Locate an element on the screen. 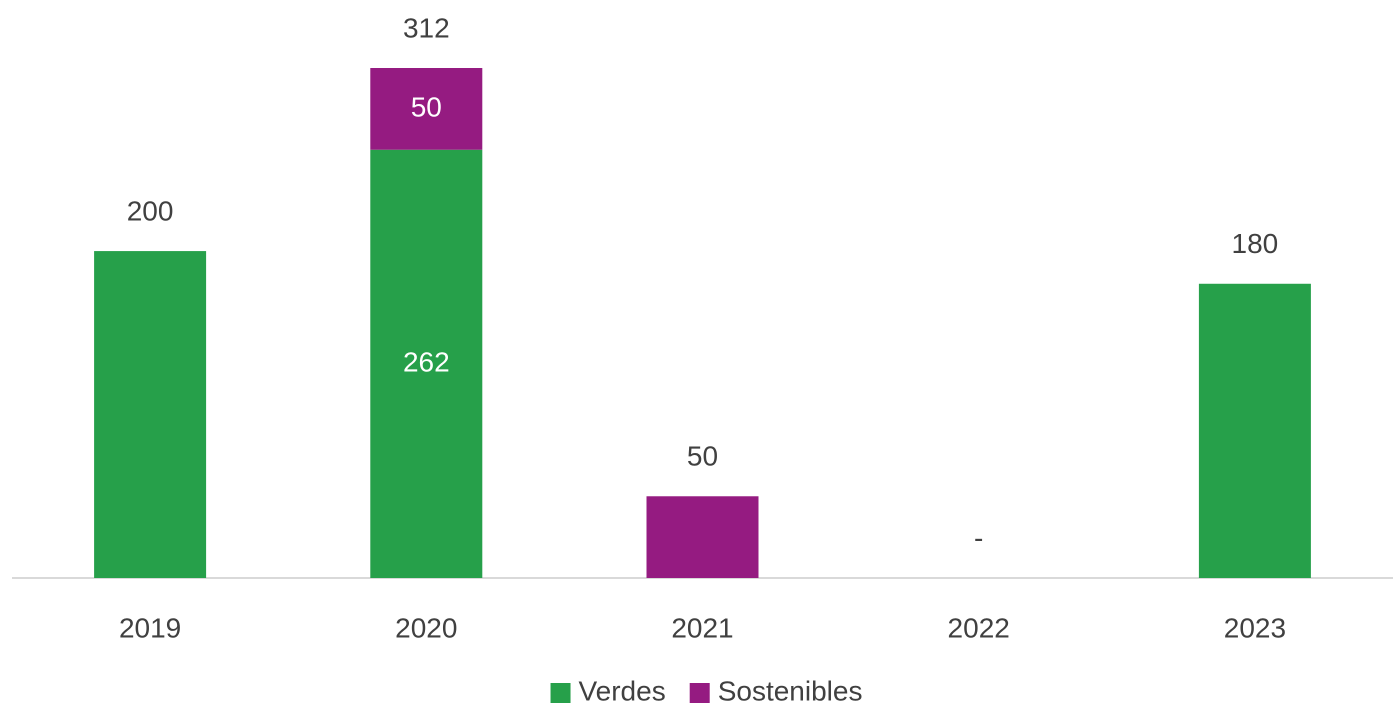  segment-label: 50 is located at coordinates (426, 106).